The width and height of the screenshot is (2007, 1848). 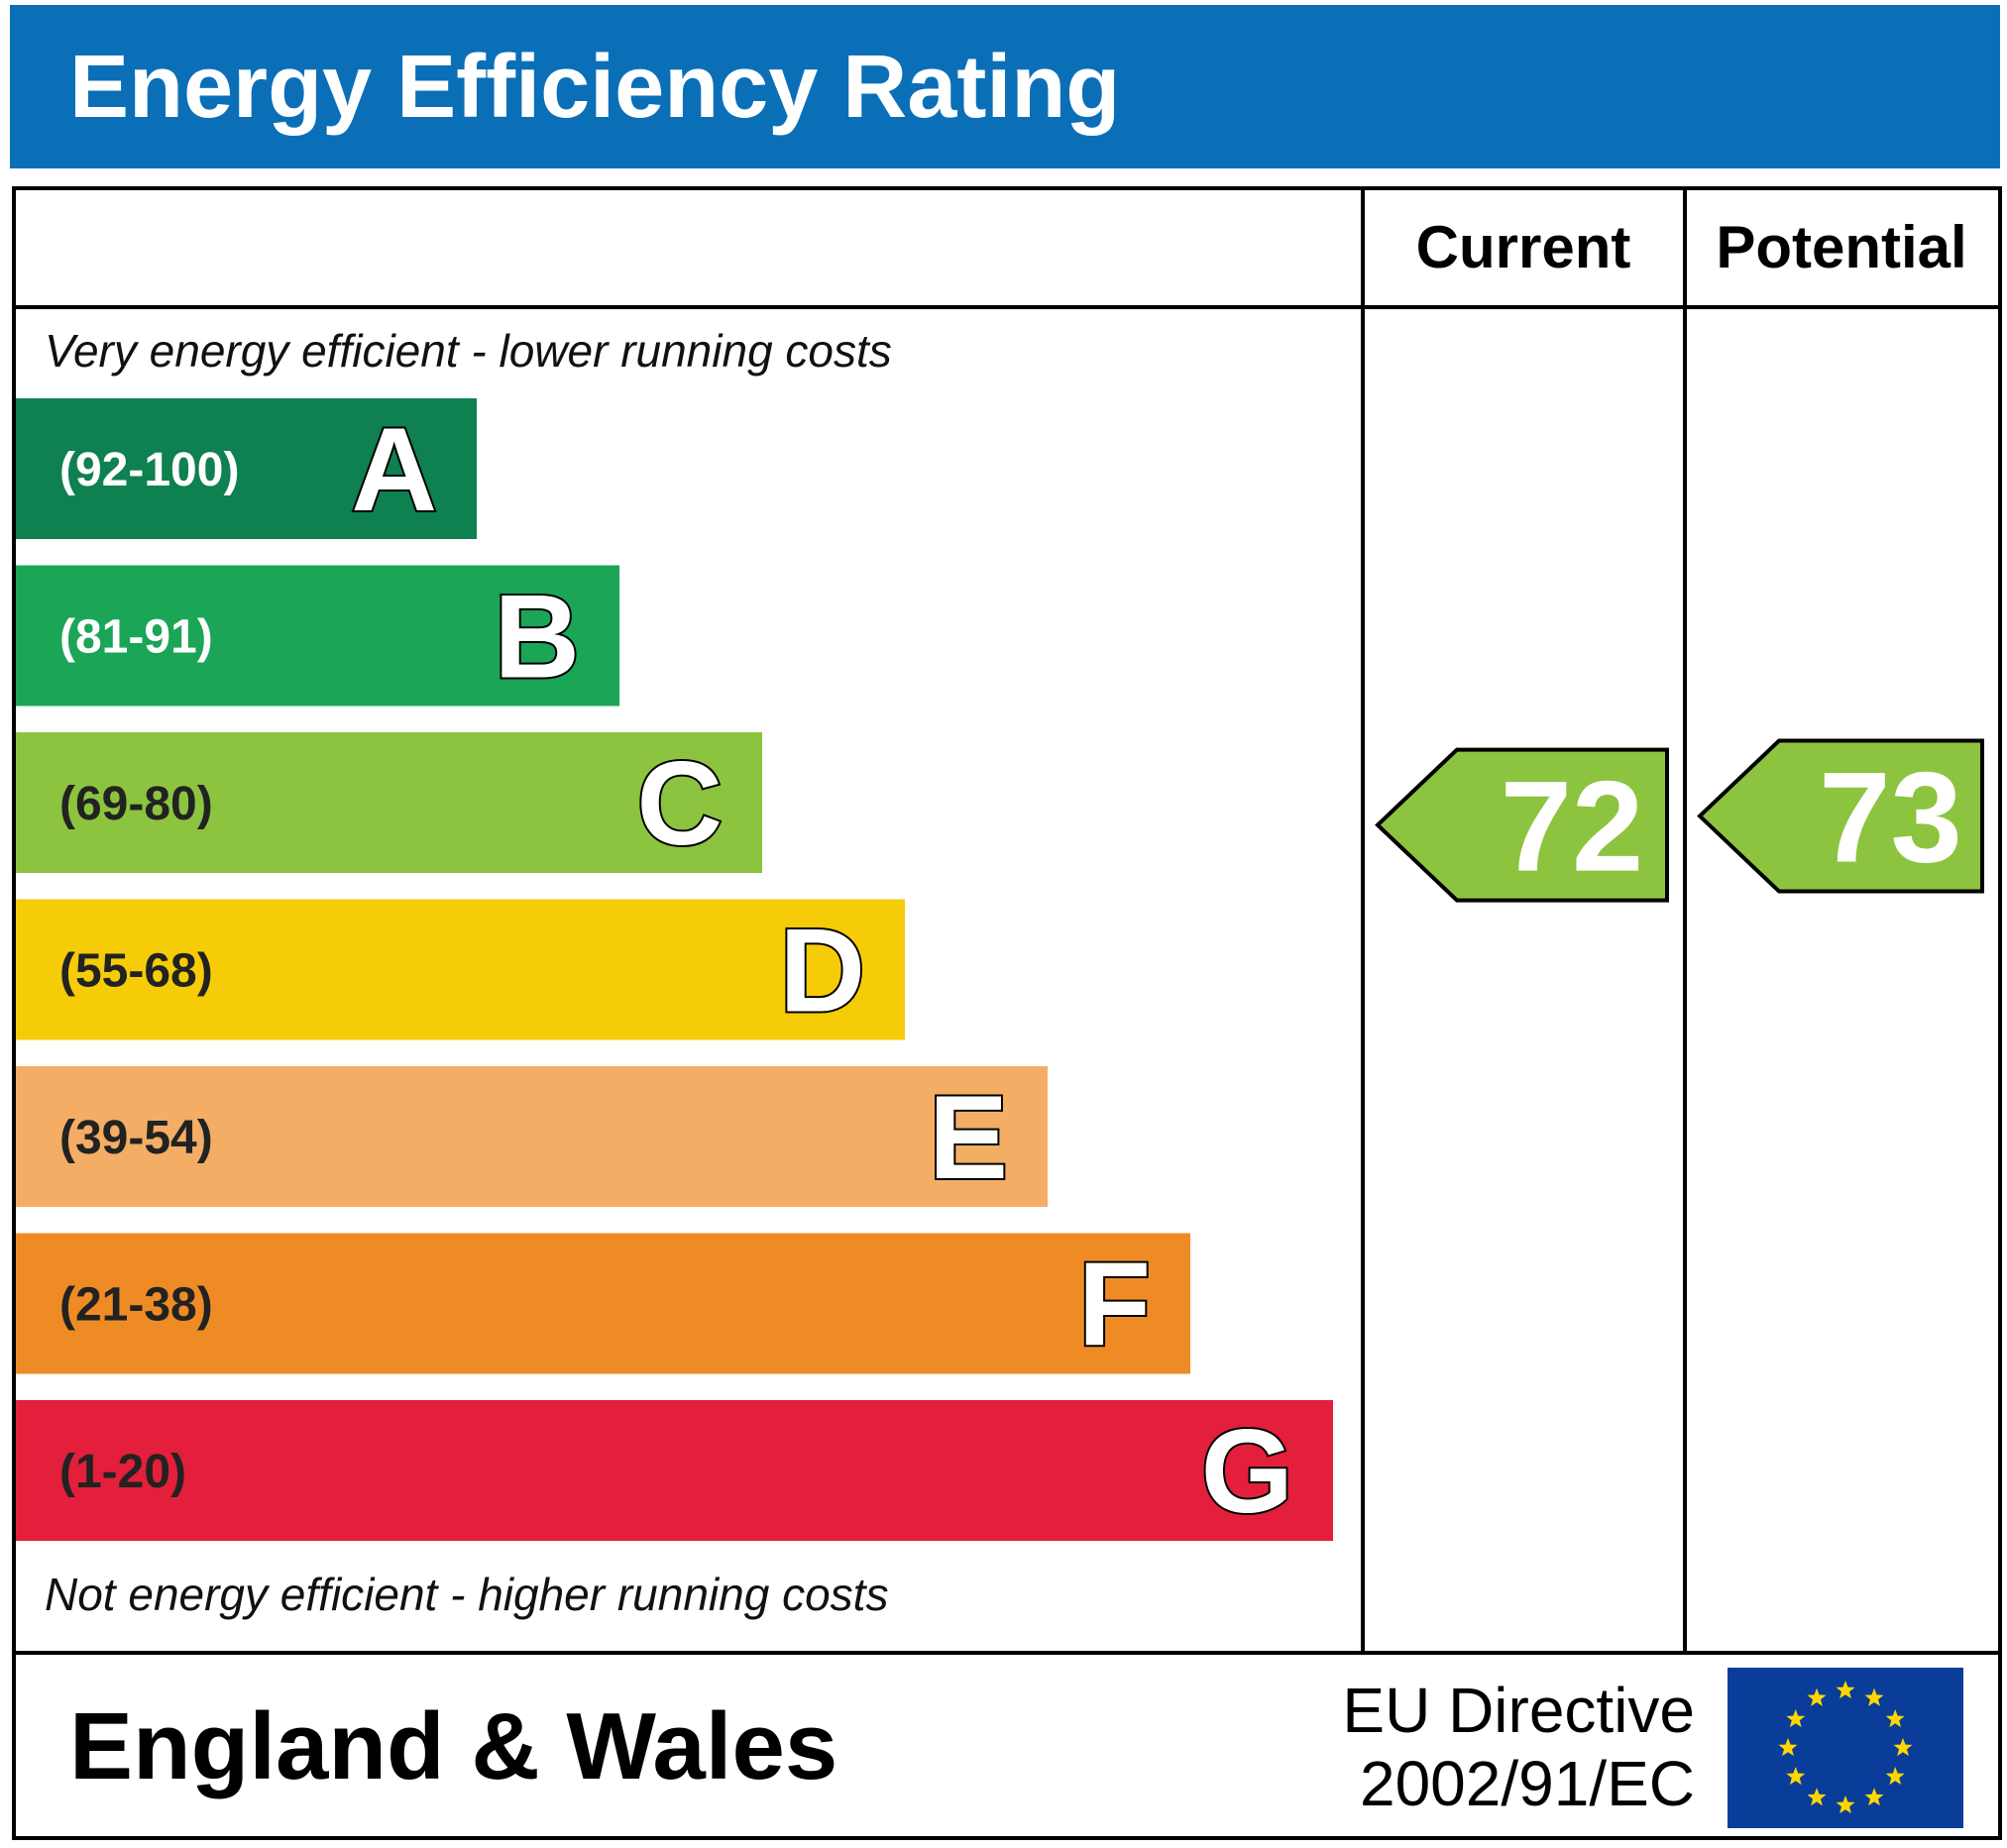 I want to click on score-arrows: 72 73, so click(x=1679, y=820).